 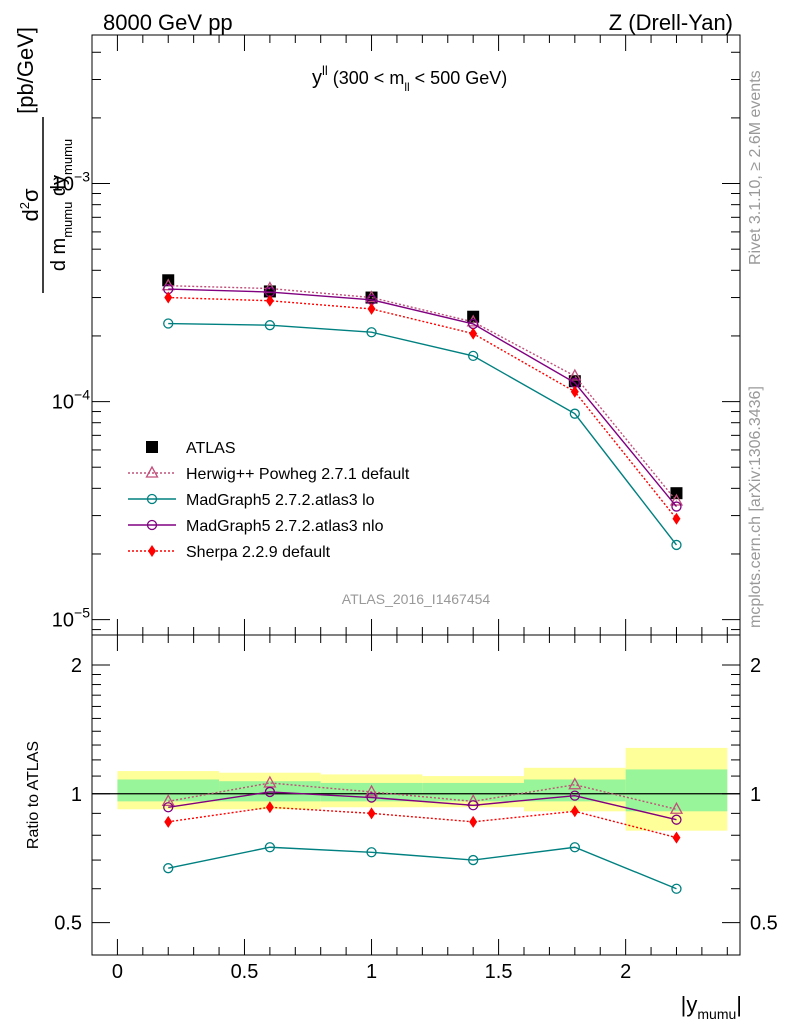 I want to click on legend-label: MadGraph5 2.7.2.atlas3 lo, so click(x=280, y=500).